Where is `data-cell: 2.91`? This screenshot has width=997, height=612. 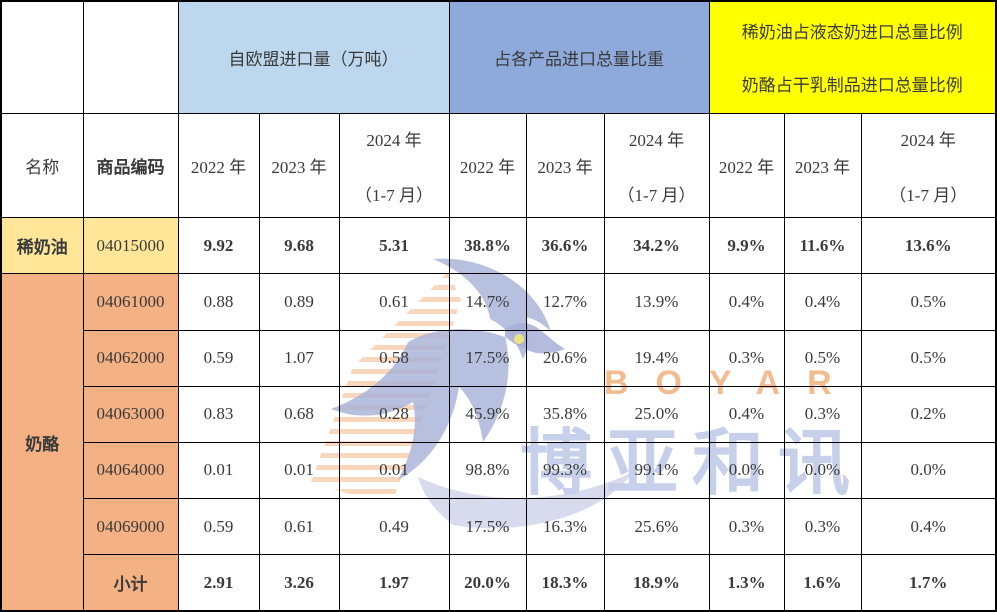 data-cell: 2.91 is located at coordinates (218, 583).